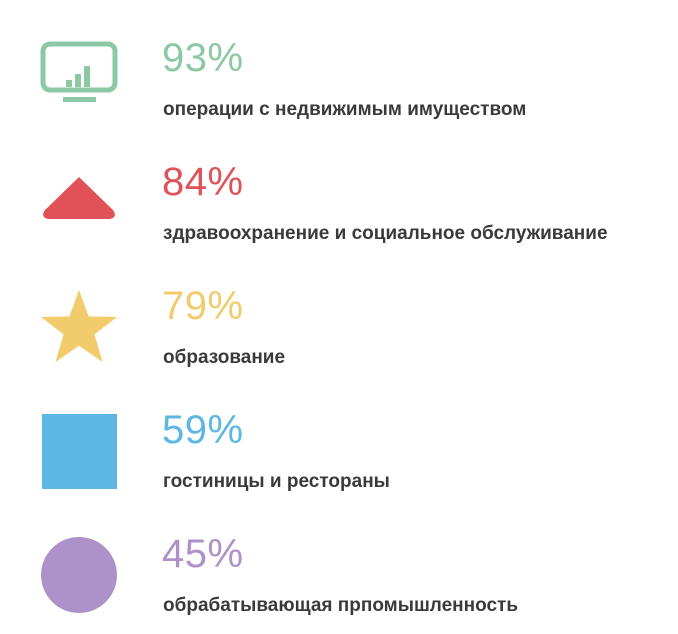 Image resolution: width=678 pixels, height=634 pixels. I want to click on star-icon, so click(79, 326).